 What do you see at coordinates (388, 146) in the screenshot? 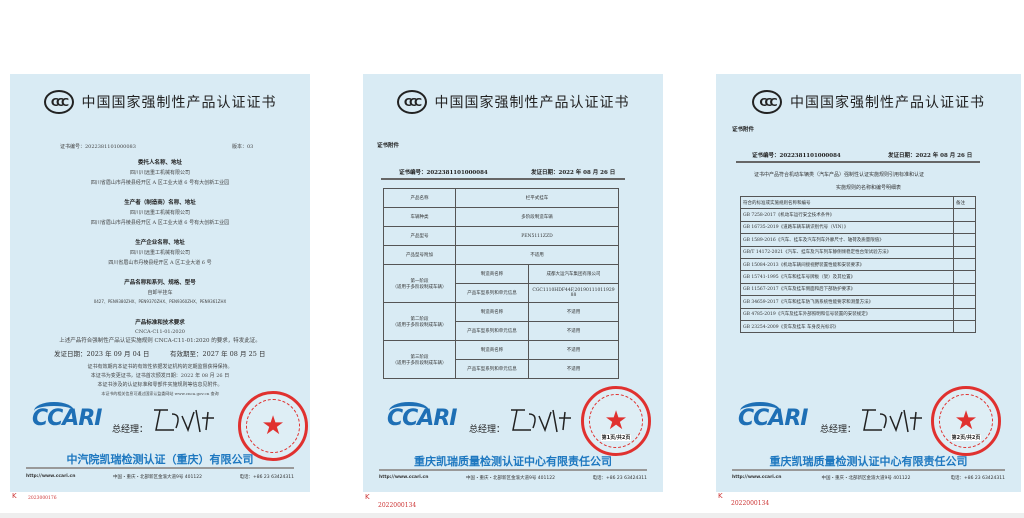
I see `attachment-label: 证书附件` at bounding box center [388, 146].